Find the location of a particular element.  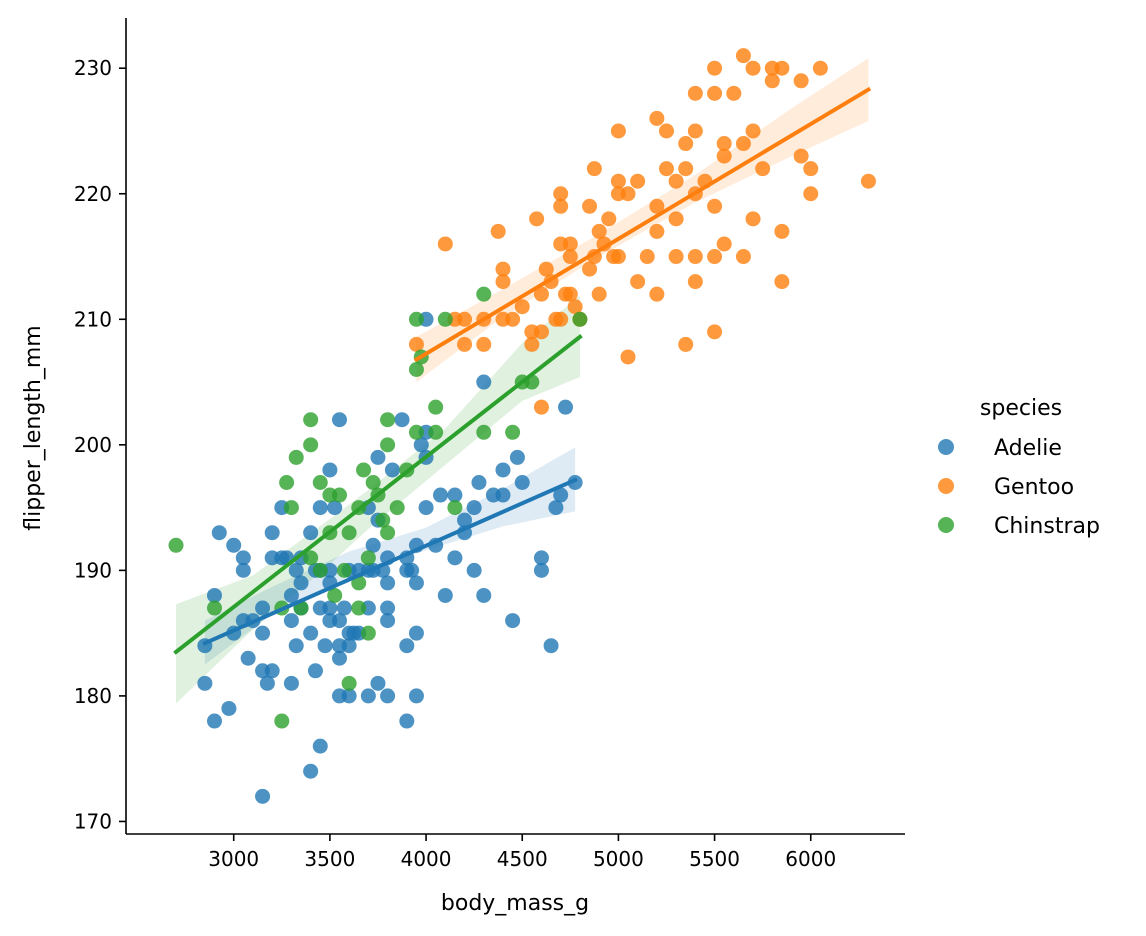

legend-label: Adelie is located at coordinates (1028, 448).